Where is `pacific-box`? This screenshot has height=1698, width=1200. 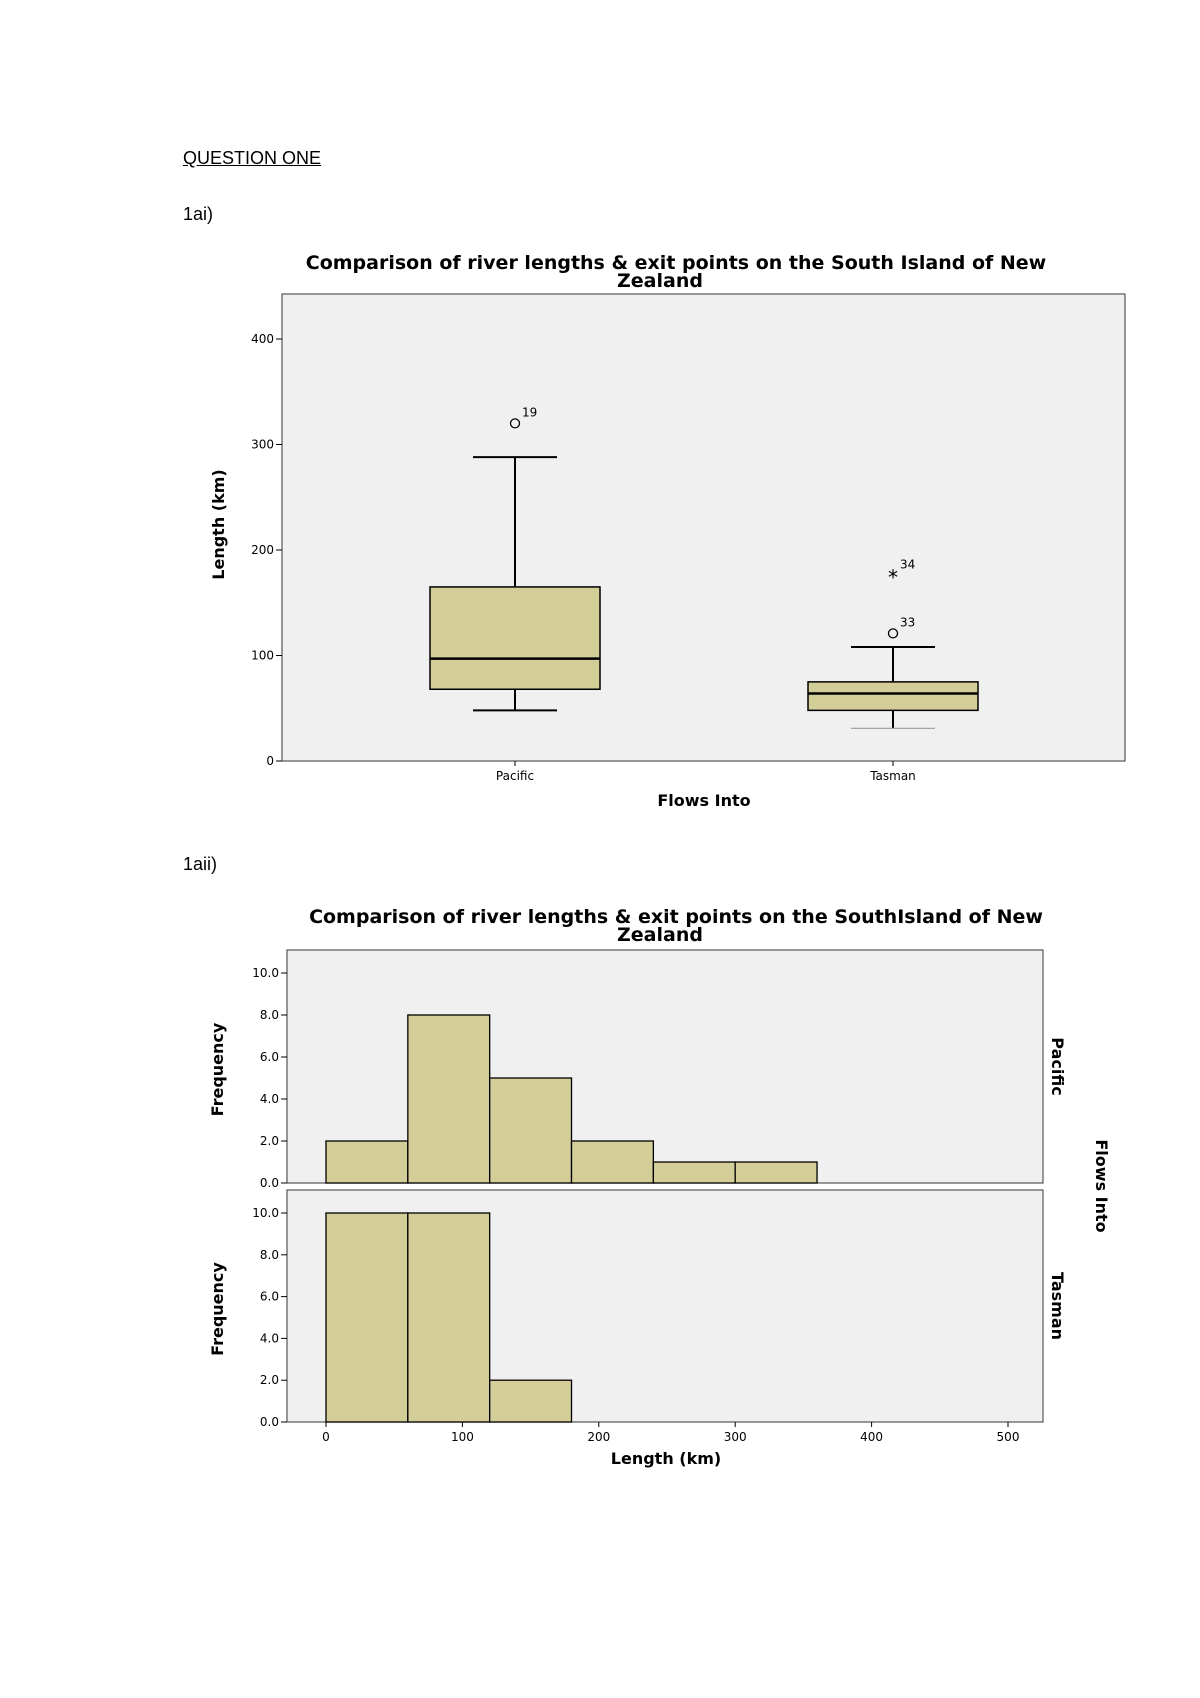 pacific-box is located at coordinates (515, 638).